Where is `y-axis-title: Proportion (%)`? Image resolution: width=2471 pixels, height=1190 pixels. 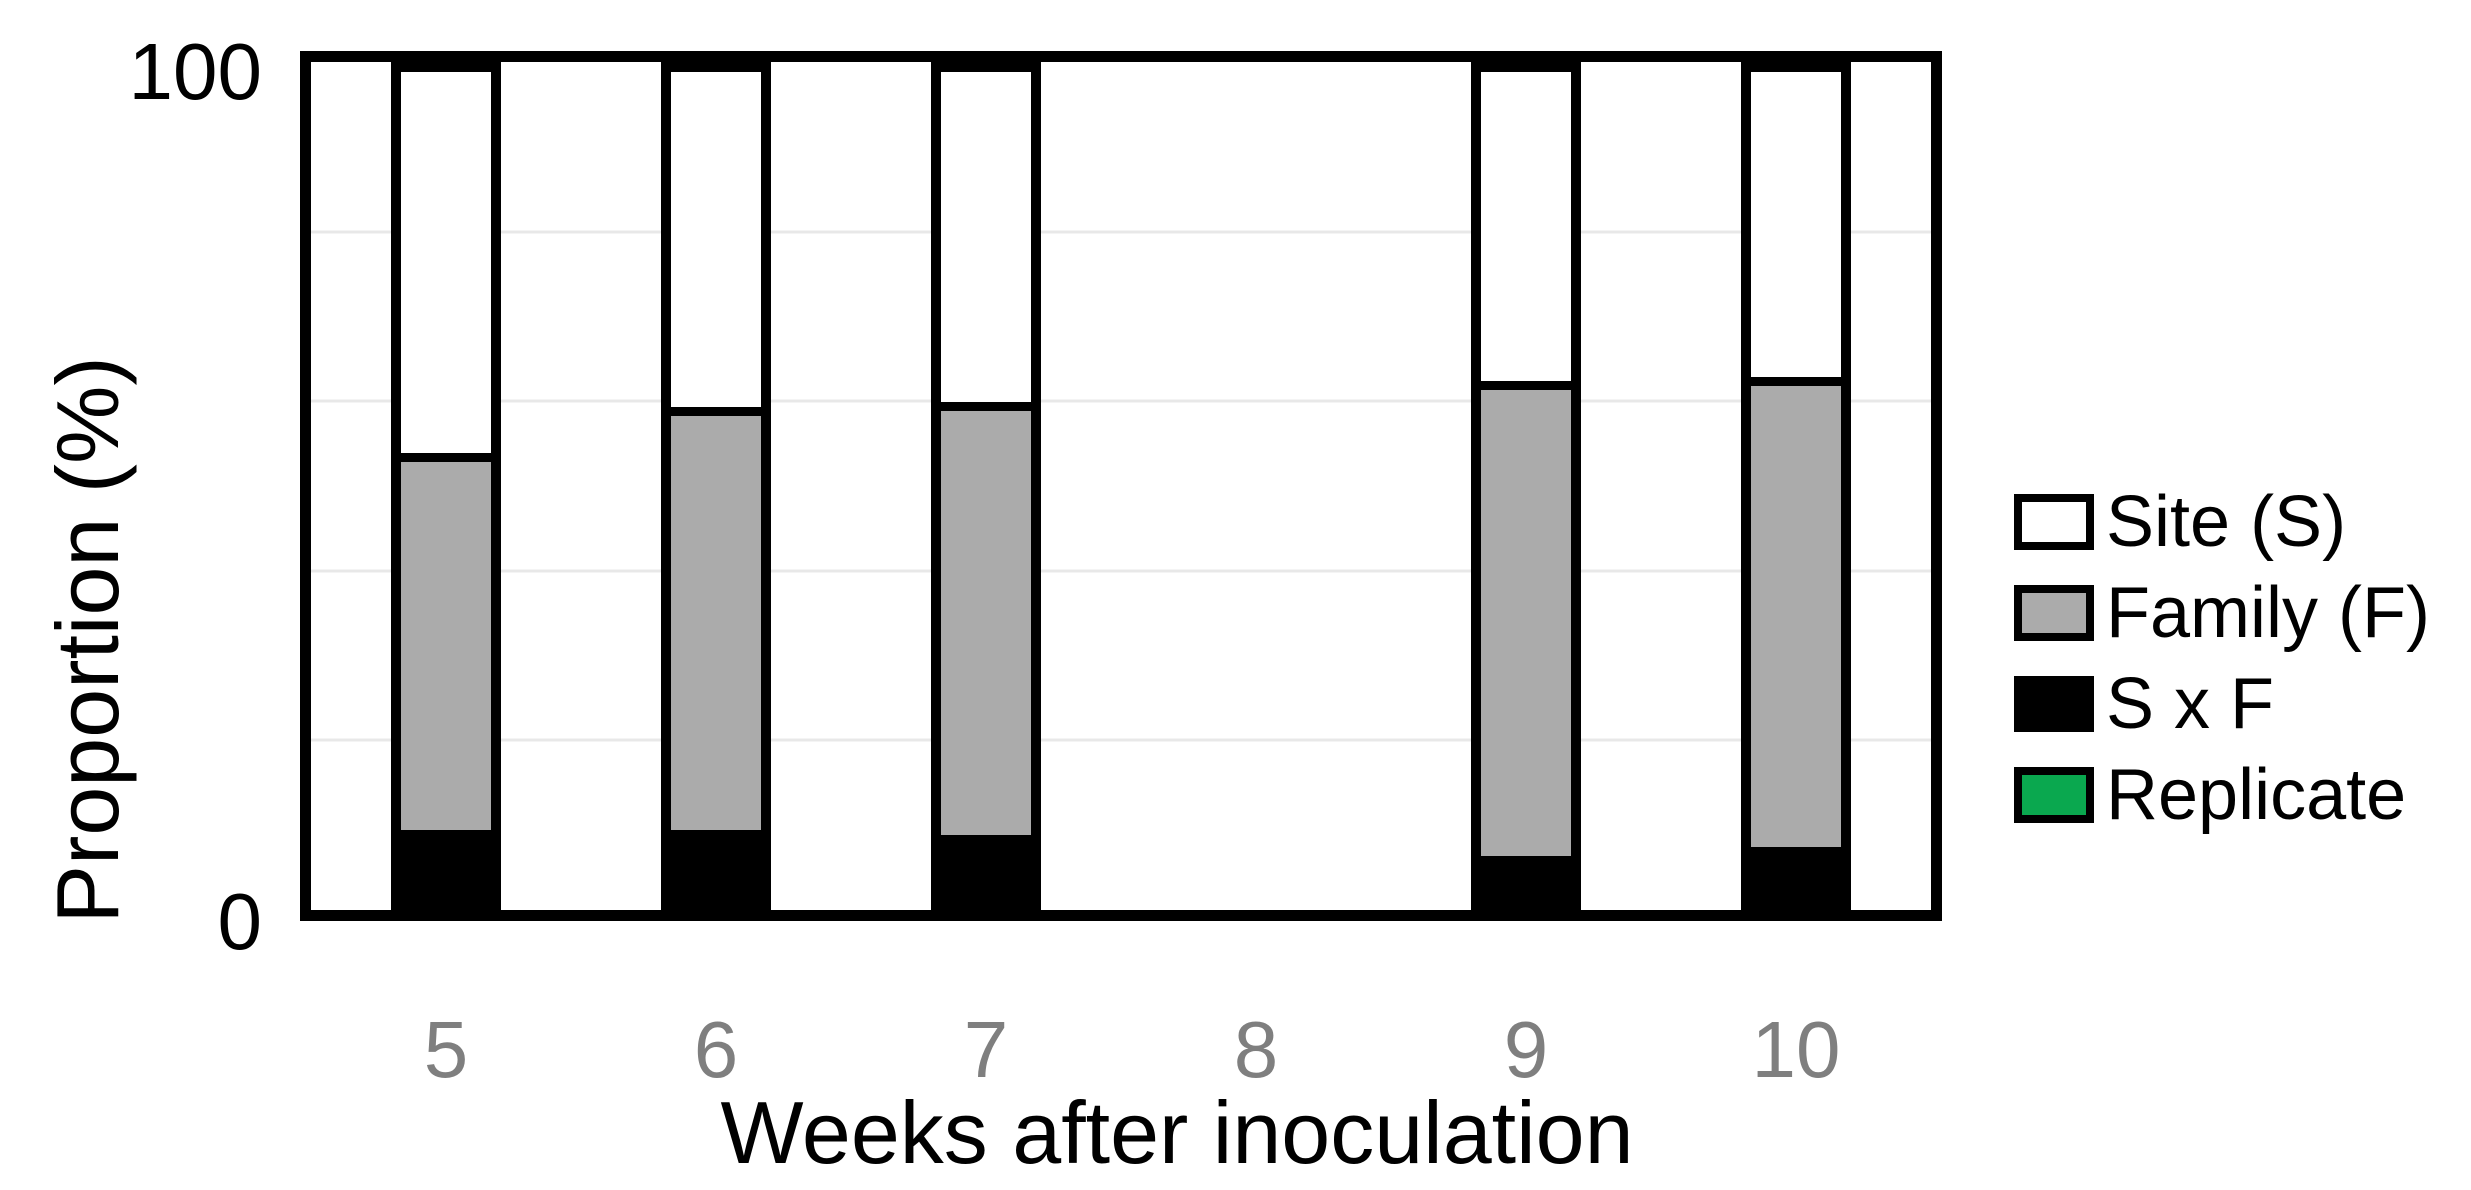 y-axis-title: Proportion (%) is located at coordinates (87, 640).